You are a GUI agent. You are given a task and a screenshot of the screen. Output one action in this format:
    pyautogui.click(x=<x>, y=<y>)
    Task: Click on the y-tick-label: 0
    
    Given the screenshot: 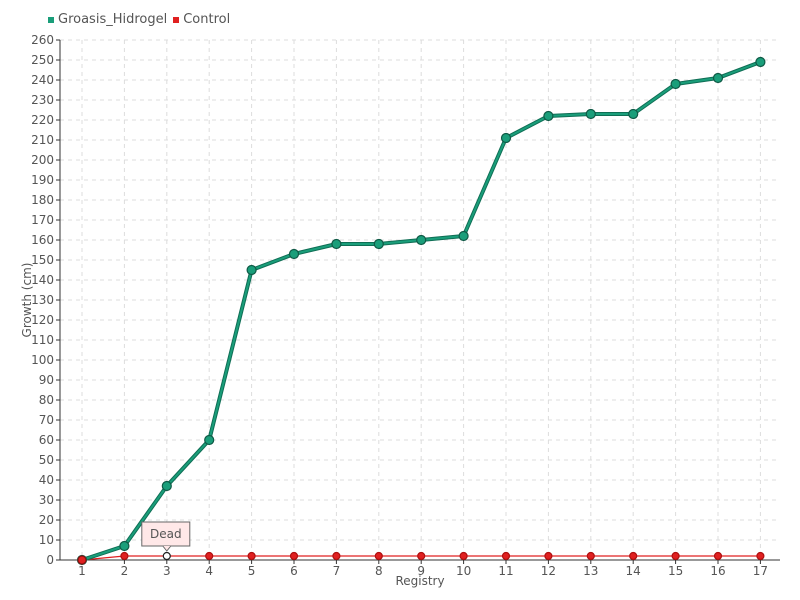 What is the action you would take?
    pyautogui.click(x=50, y=560)
    